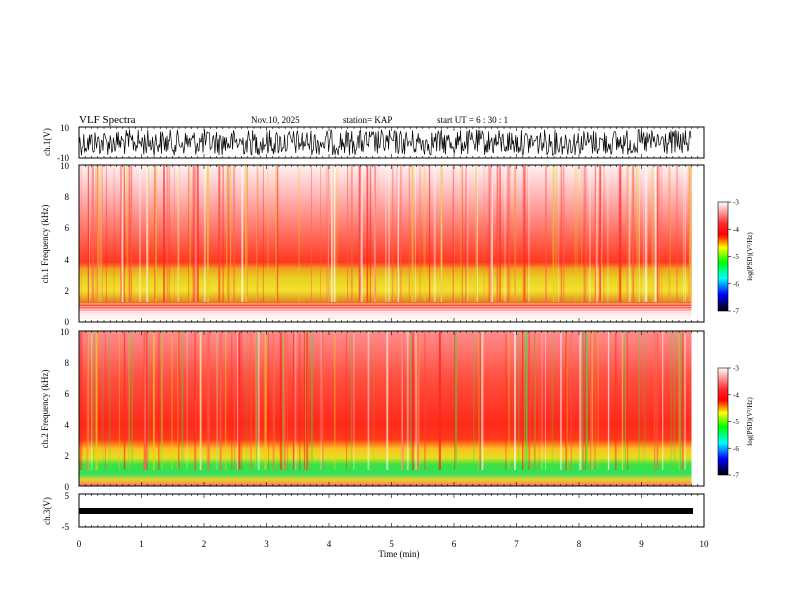 This screenshot has height=612, width=792. What do you see at coordinates (67, 260) in the screenshot?
I see `ch1-ytick-4: 4` at bounding box center [67, 260].